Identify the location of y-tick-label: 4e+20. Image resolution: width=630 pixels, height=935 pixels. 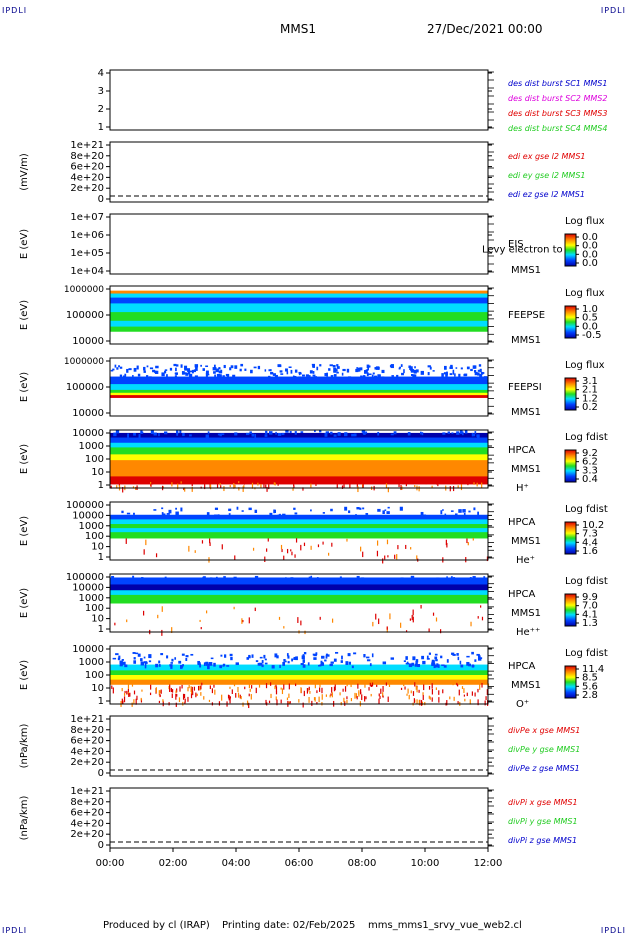
(87, 751).